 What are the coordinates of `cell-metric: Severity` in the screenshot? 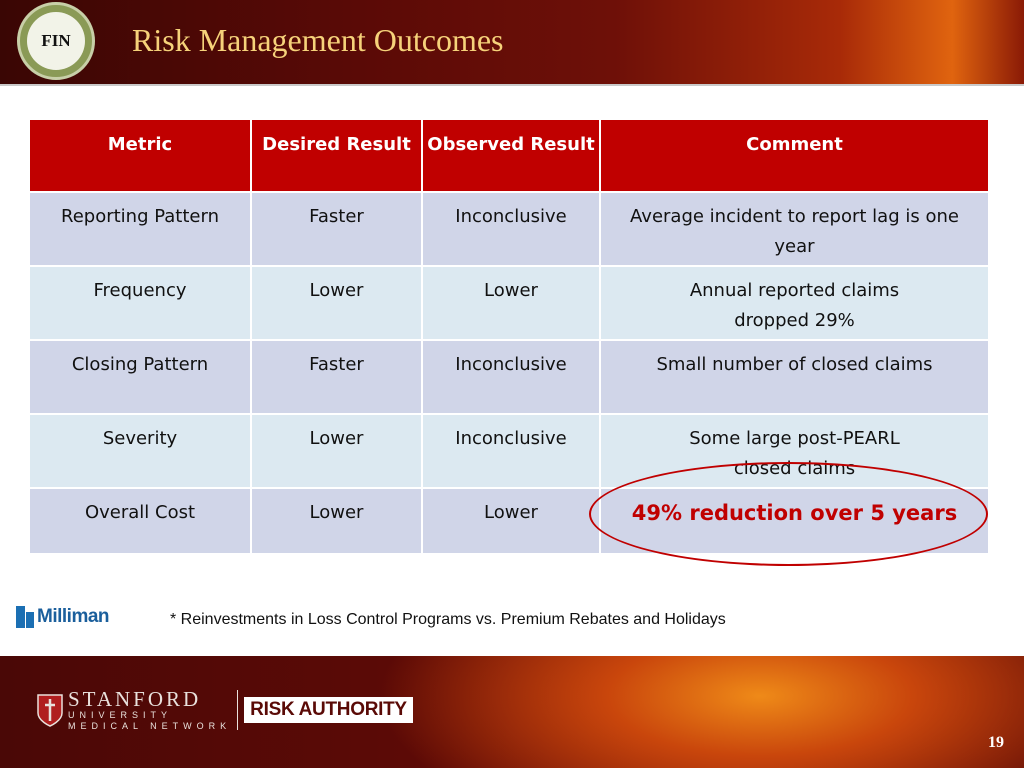 It's located at (140, 451).